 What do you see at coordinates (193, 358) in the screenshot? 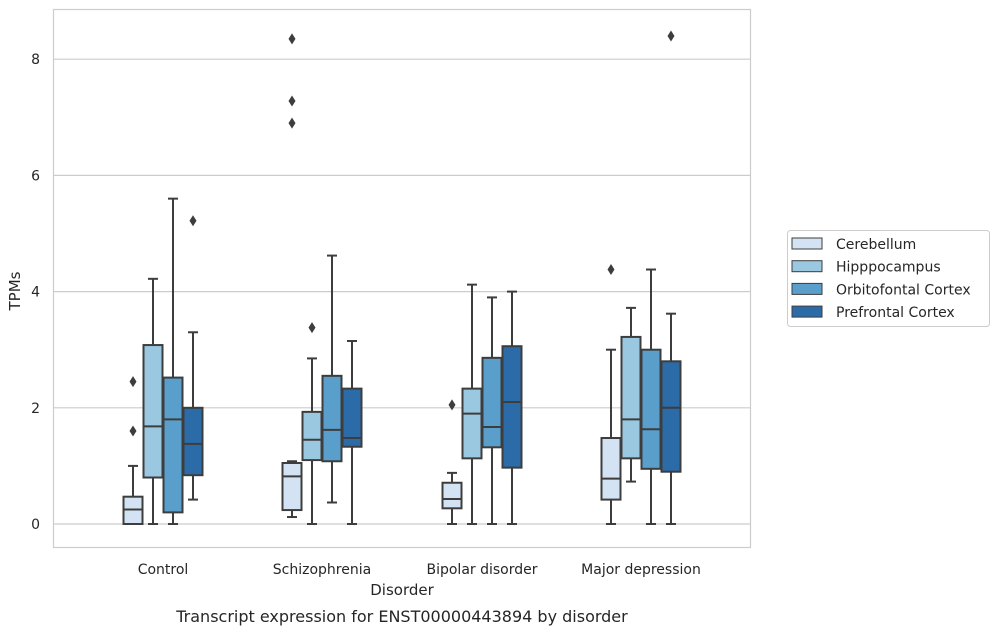
I see `box-prefrontal-cortex-control` at bounding box center [193, 358].